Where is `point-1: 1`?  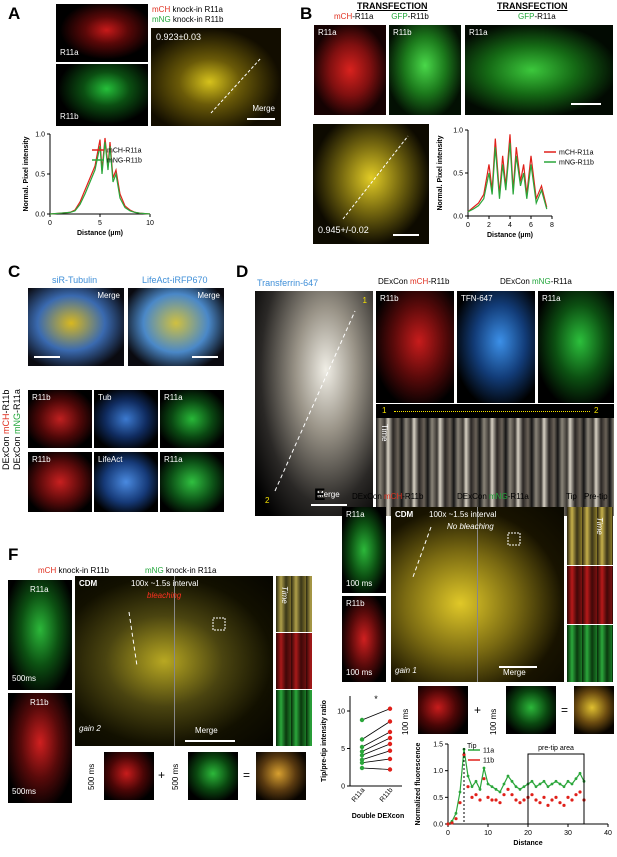
point-1: 1 is located at coordinates (364, 300).